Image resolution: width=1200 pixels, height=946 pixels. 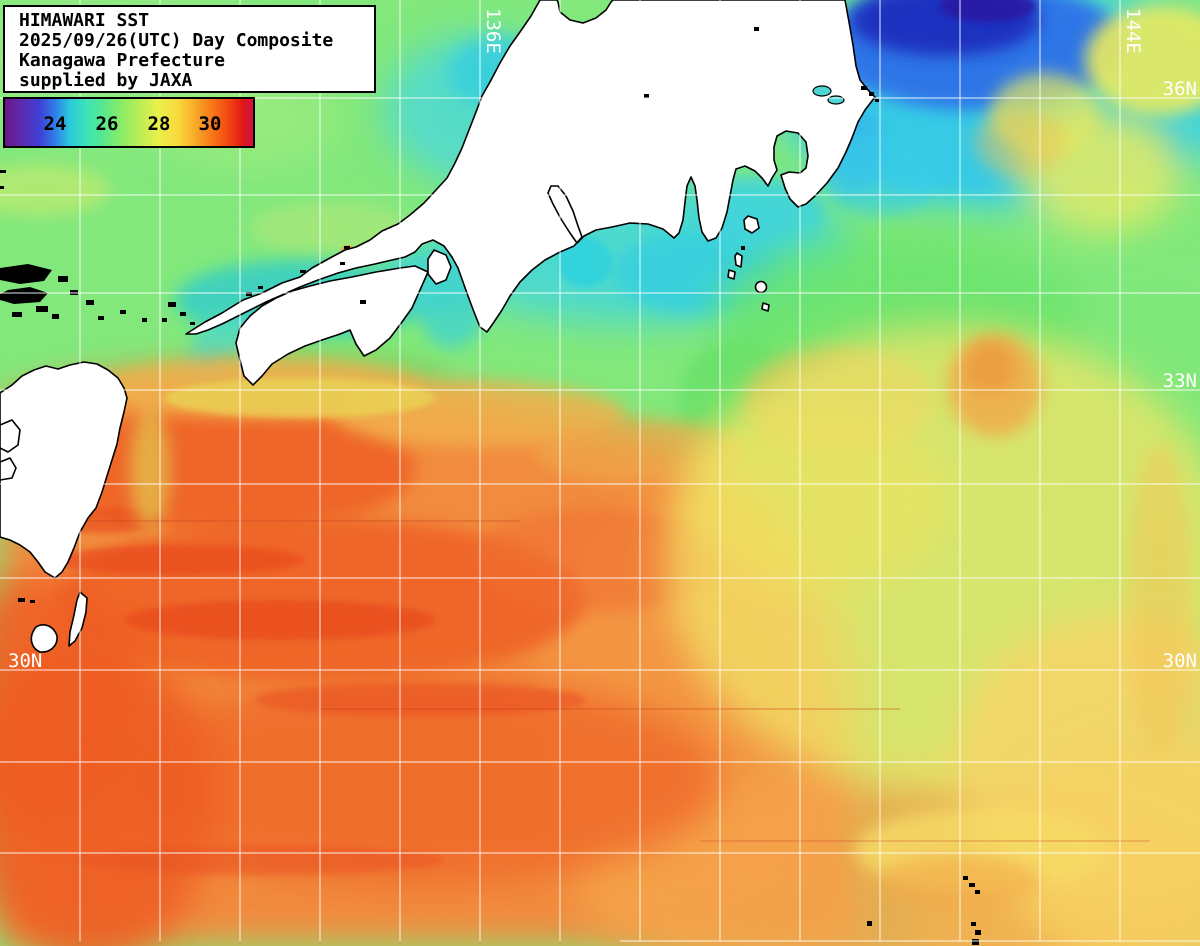 What do you see at coordinates (731, 274) in the screenshot?
I see `kozushima-island` at bounding box center [731, 274].